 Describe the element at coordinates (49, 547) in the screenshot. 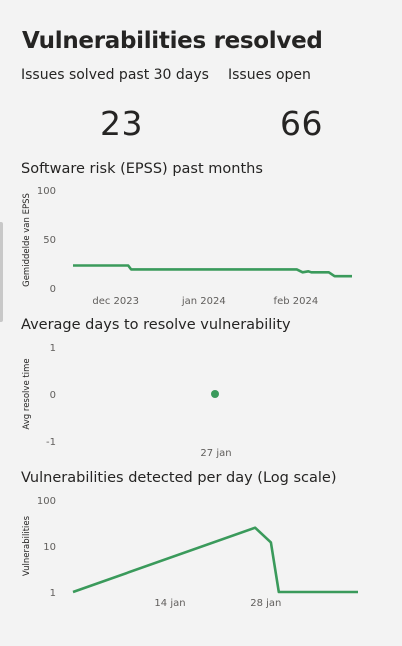

I see `y-tick-label: 10` at that location.